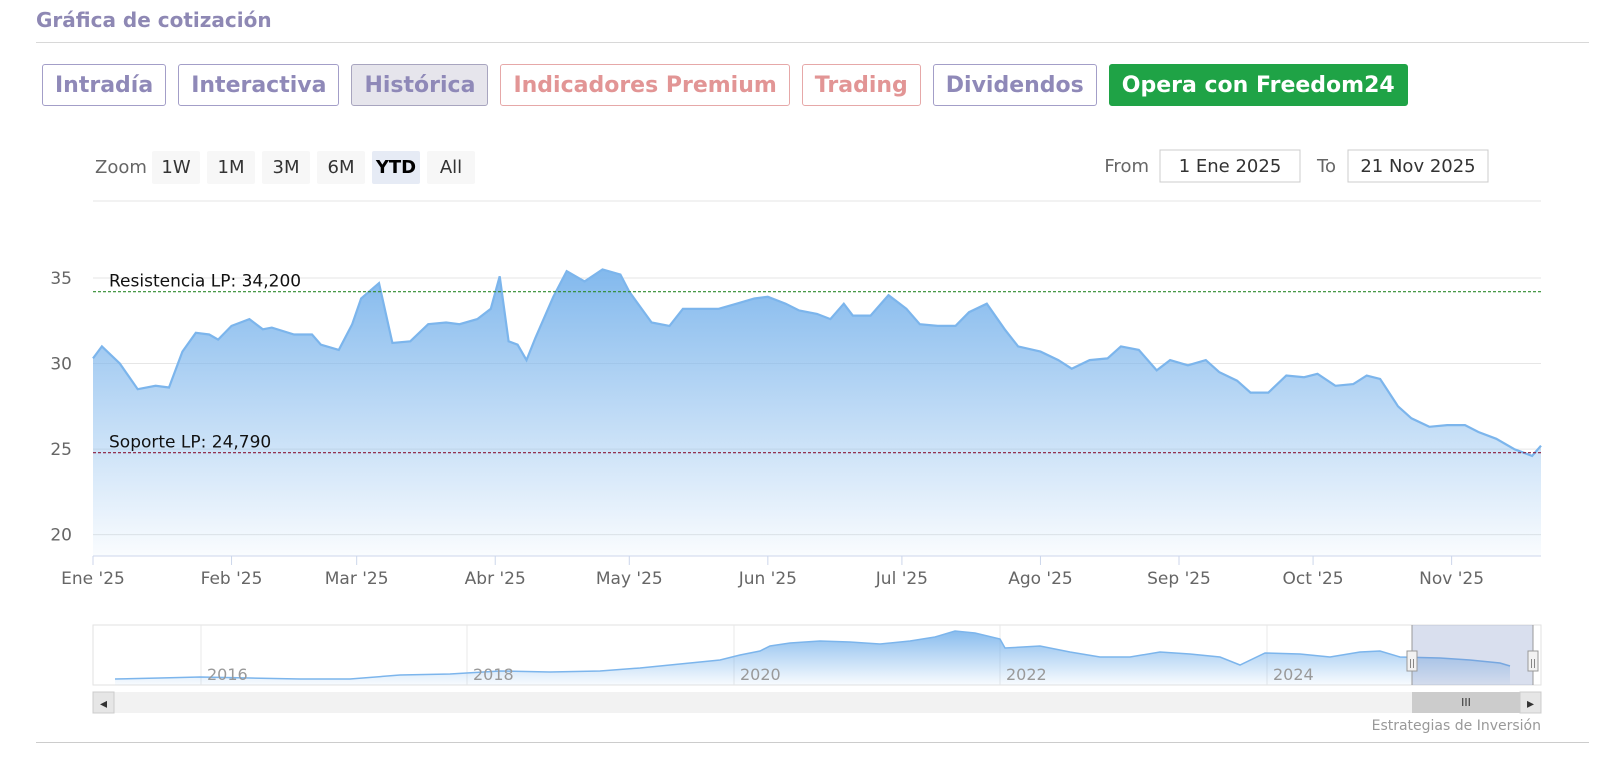 The height and width of the screenshot is (775, 1617). Describe the element at coordinates (1472, 655) in the screenshot. I see `navigator-selected-range` at that location.